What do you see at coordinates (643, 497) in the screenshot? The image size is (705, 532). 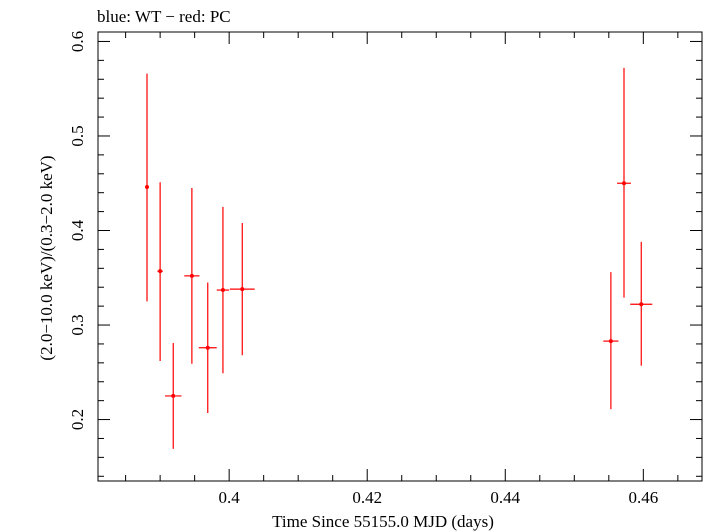 I see `x-tick-label: 0.46` at bounding box center [643, 497].